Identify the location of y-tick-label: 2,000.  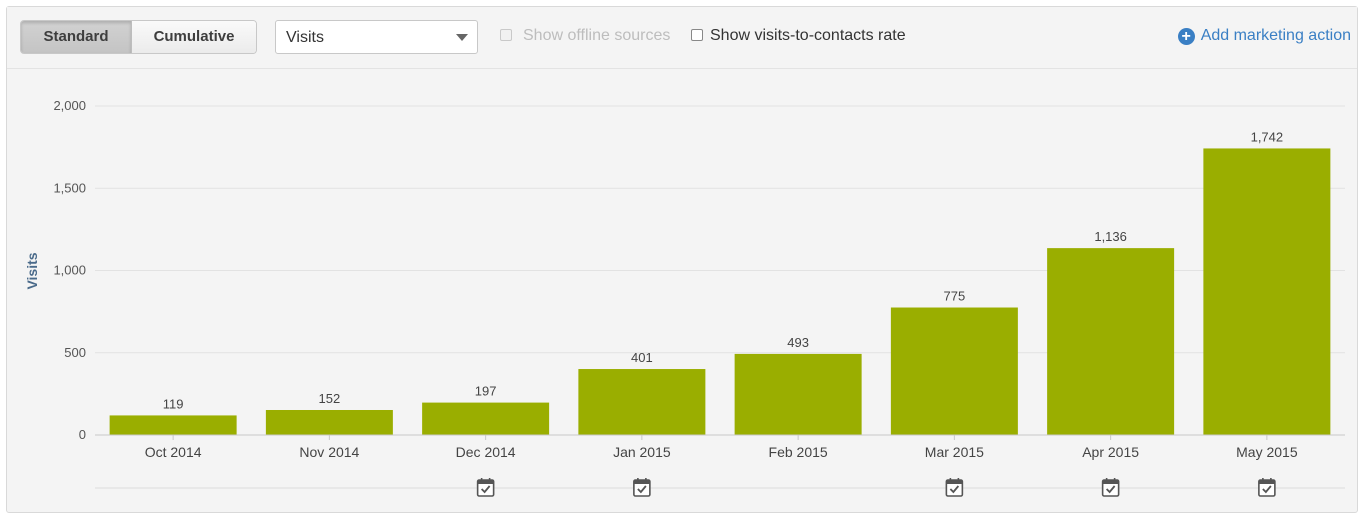
(69, 105).